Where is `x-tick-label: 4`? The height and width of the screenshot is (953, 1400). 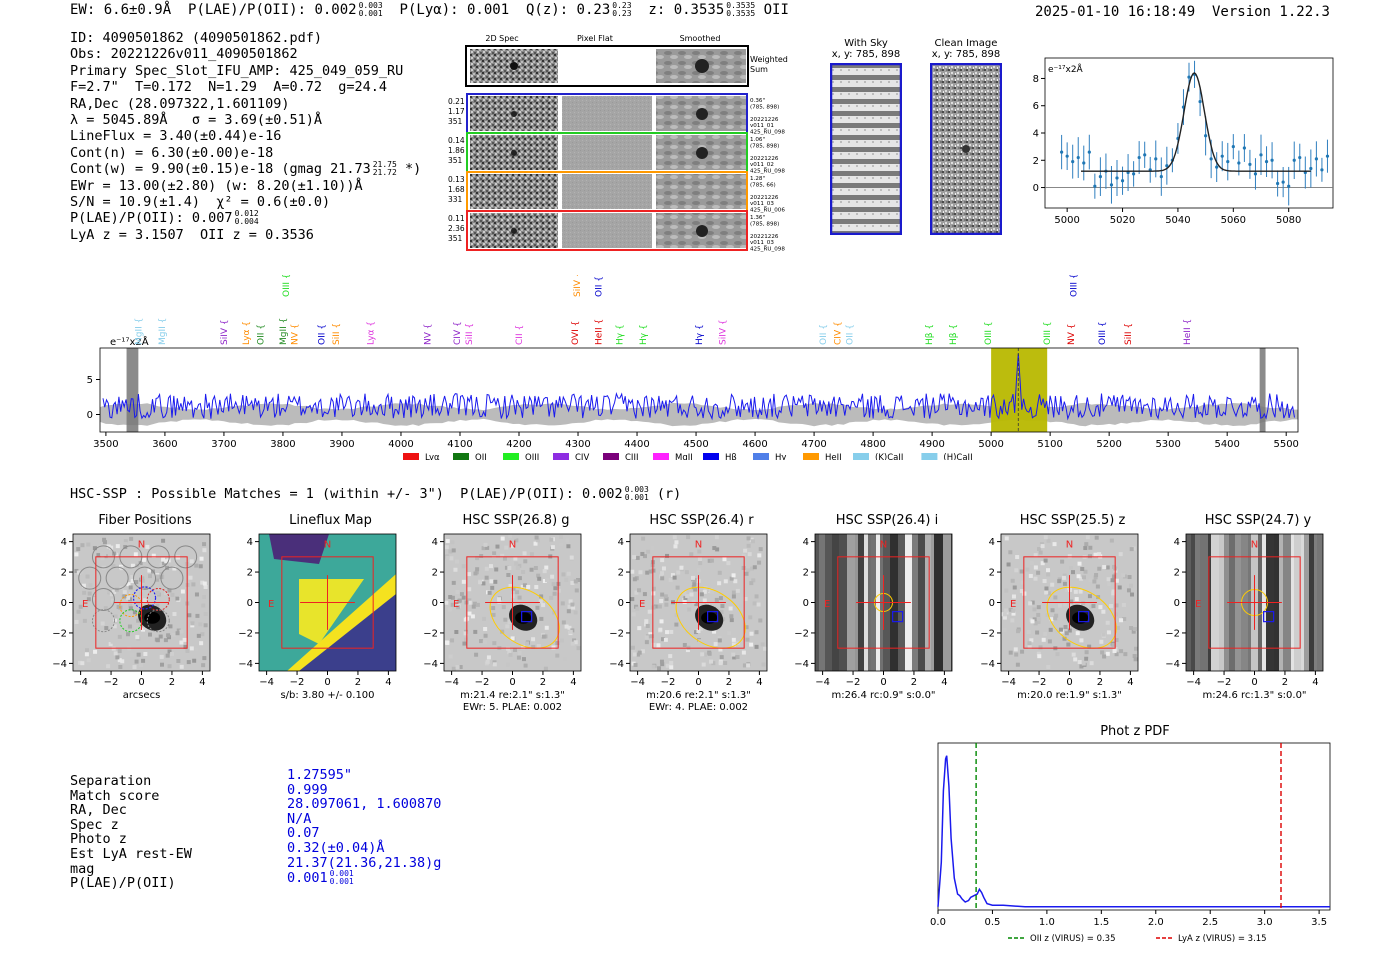 x-tick-label: 4 is located at coordinates (573, 682).